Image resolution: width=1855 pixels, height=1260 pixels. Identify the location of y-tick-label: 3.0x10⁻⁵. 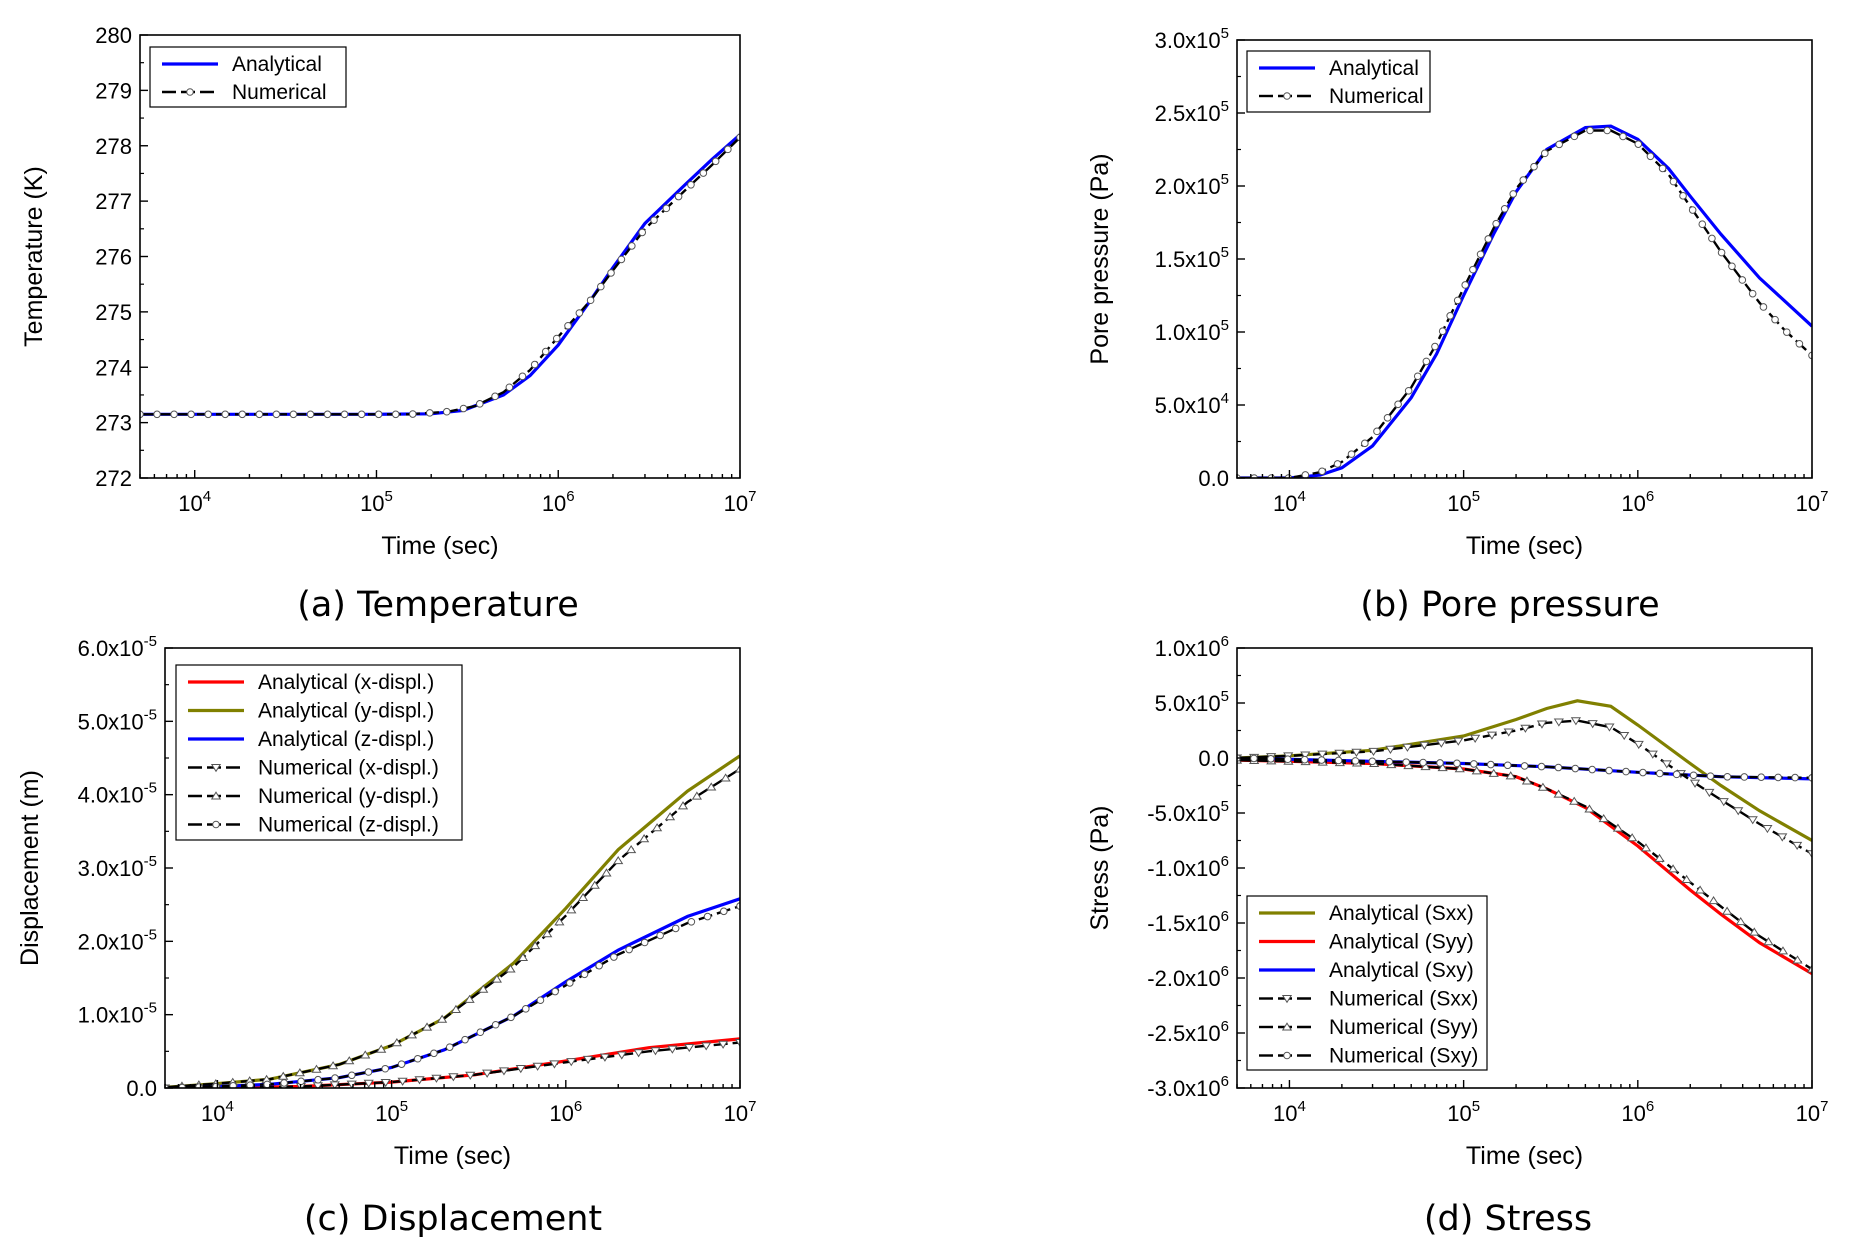
(117, 867).